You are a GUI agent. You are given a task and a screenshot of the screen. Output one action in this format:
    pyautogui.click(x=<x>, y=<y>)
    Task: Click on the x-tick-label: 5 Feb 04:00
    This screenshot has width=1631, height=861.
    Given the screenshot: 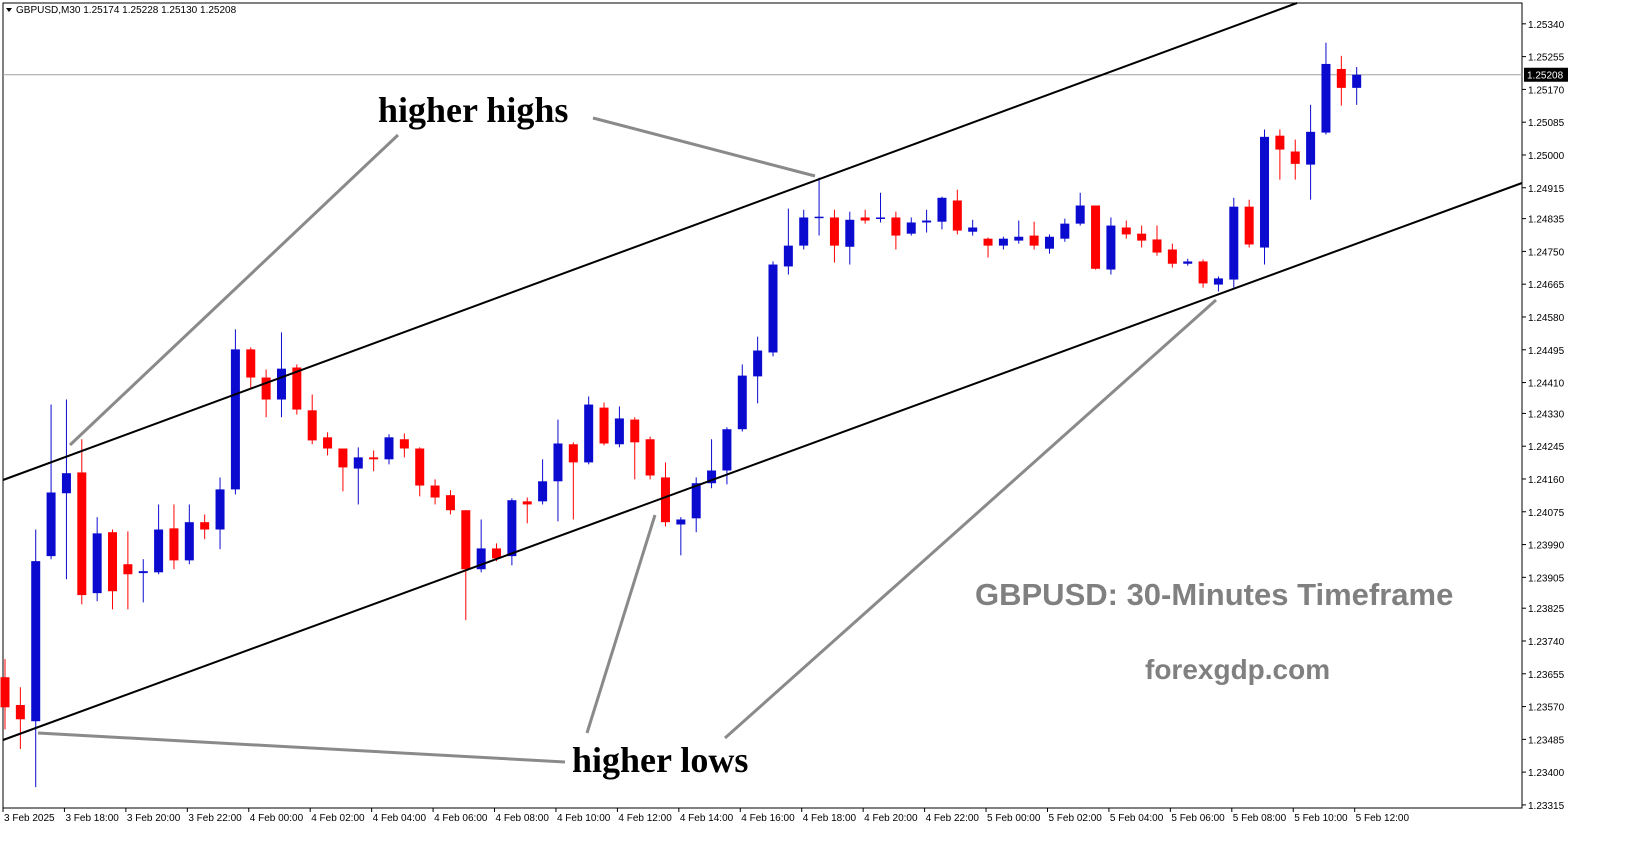 What is the action you would take?
    pyautogui.click(x=1137, y=818)
    